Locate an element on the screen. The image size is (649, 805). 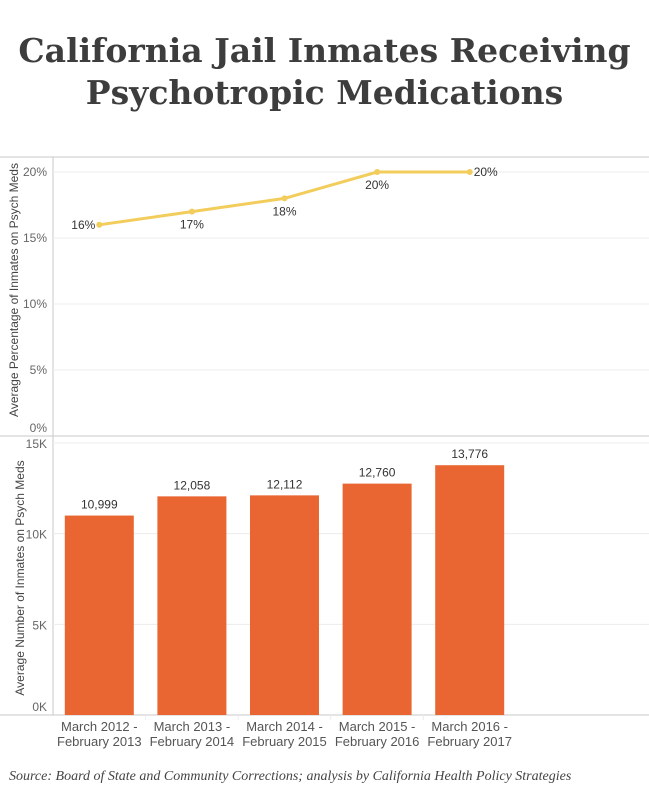
title-line-1: California Jail Inmates Receiving is located at coordinates (324, 50).